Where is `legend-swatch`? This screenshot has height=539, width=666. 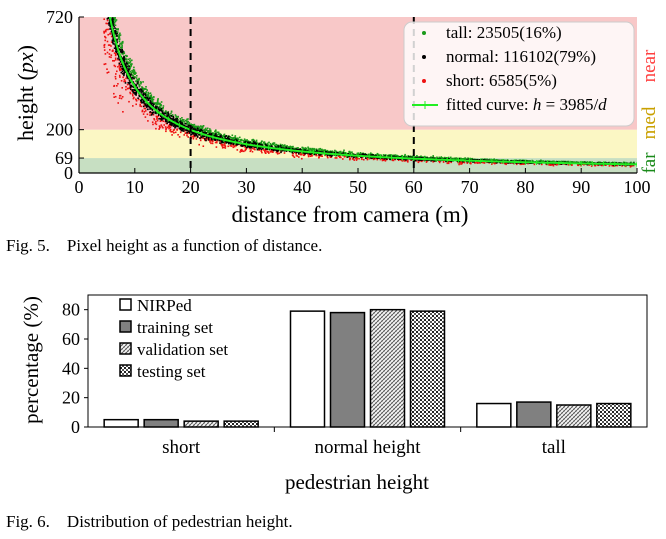
legend-swatch is located at coordinates (125, 370).